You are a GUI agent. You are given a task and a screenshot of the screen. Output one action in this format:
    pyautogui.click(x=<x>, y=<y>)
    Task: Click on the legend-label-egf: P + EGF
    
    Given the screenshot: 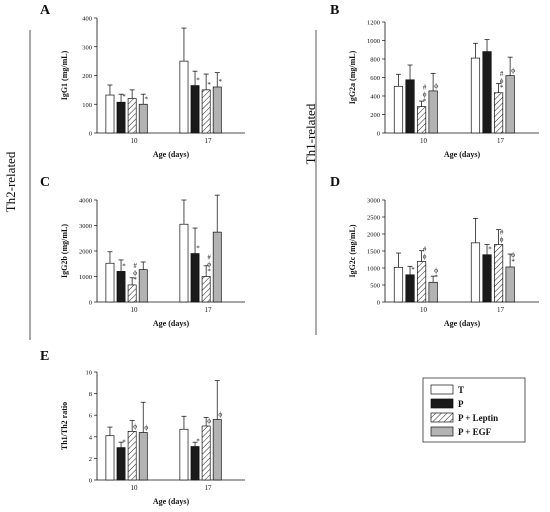 What is the action you would take?
    pyautogui.click(x=475, y=432)
    